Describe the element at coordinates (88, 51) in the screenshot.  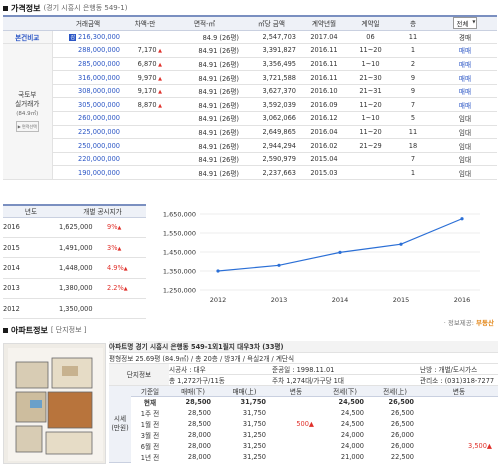
I see `row-price: 288,000,000` at that location.